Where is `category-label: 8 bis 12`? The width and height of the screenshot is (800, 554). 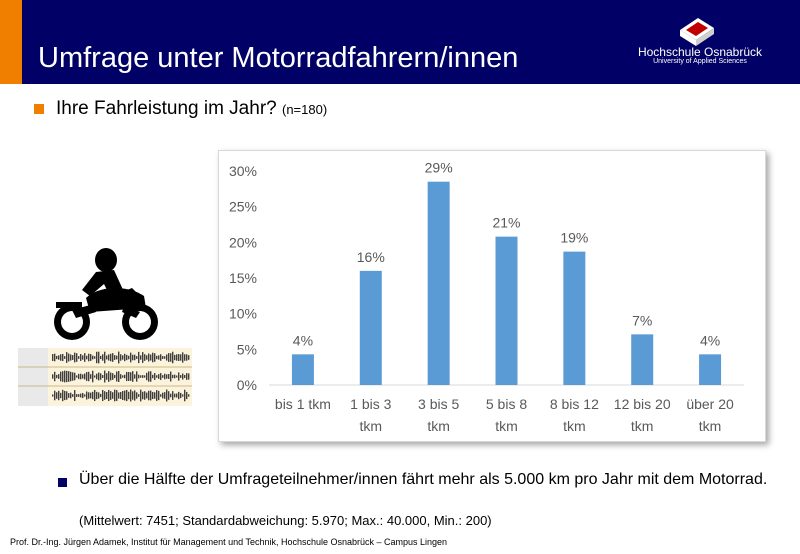
category-label: 8 bis 12 is located at coordinates (574, 404).